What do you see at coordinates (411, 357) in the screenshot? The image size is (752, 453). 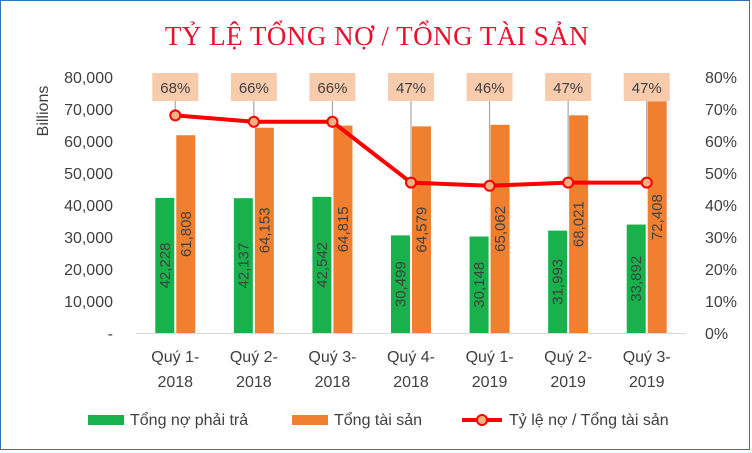 I see `x-tick-label: Quý 4-` at bounding box center [411, 357].